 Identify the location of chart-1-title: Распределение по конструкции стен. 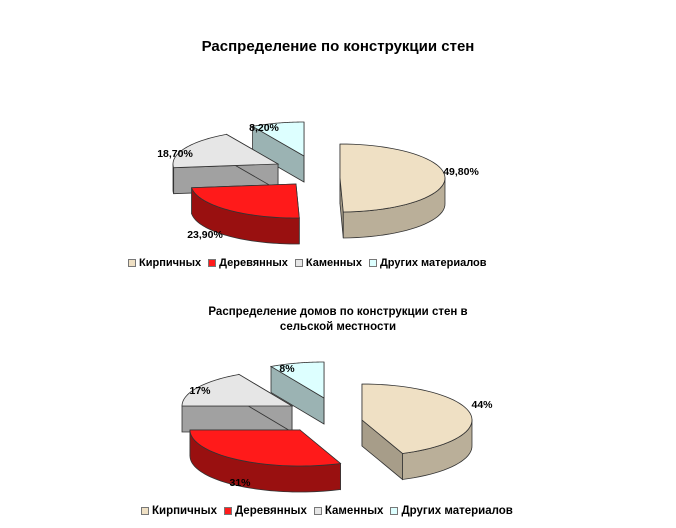
(338, 46).